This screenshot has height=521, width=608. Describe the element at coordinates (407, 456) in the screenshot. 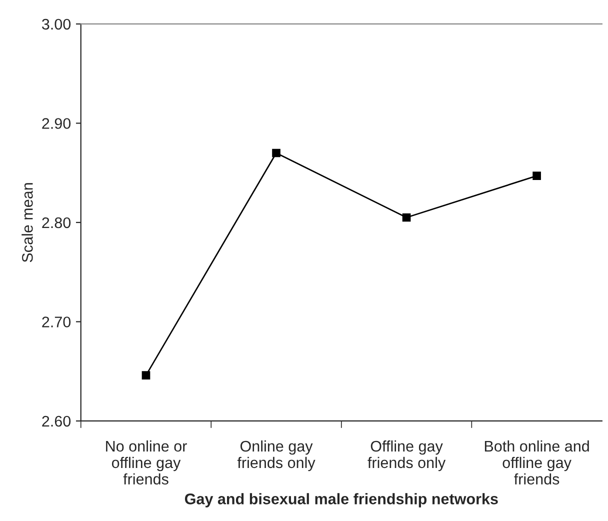

I see `x-tick-label: Offline gay friends only` at that location.